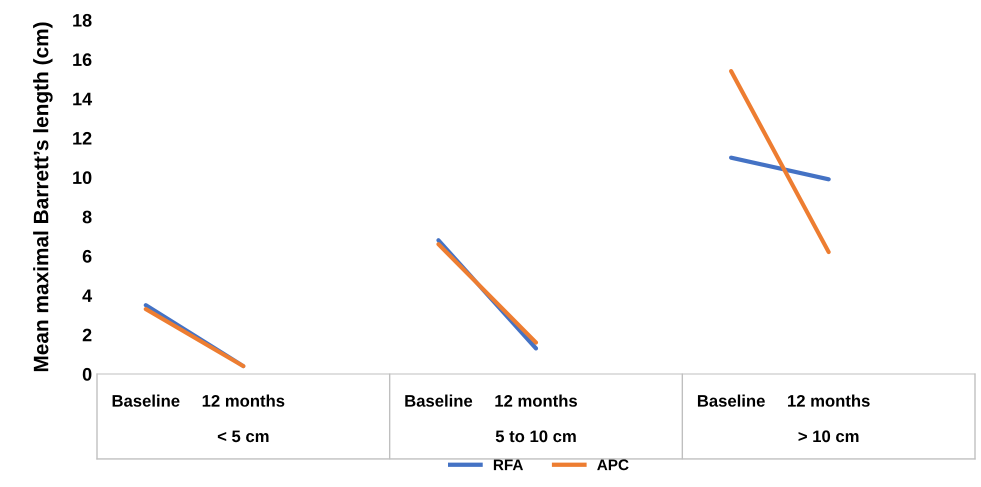 This screenshot has width=981, height=487. Describe the element at coordinates (87, 295) in the screenshot. I see `y-tick-label: 4` at that location.